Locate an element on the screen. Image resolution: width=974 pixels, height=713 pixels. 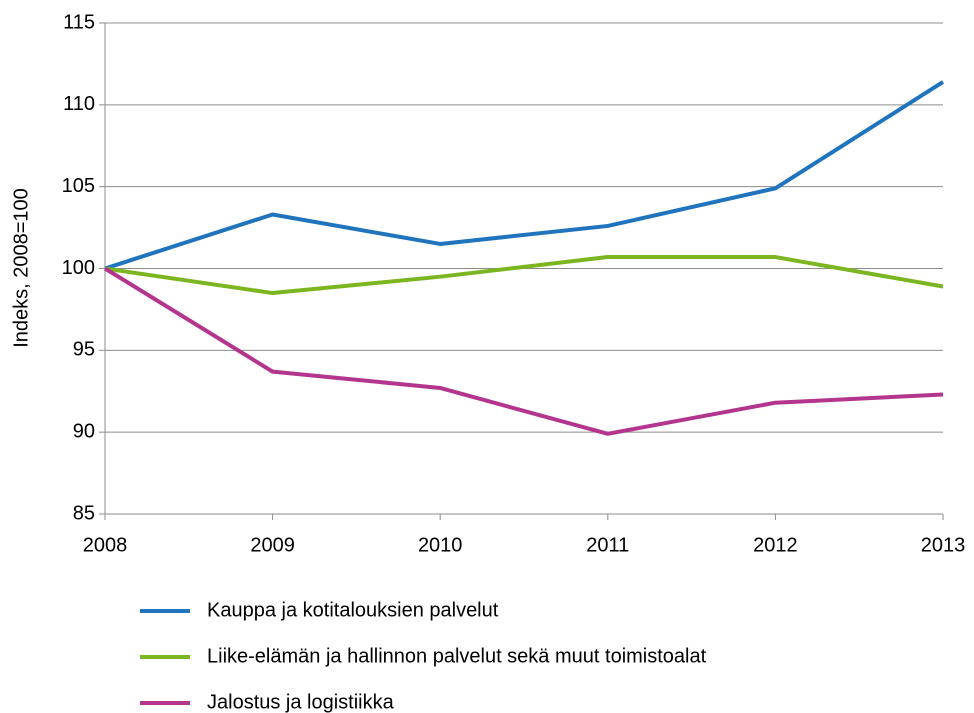
x-tick-label: 2013 is located at coordinates (943, 545).